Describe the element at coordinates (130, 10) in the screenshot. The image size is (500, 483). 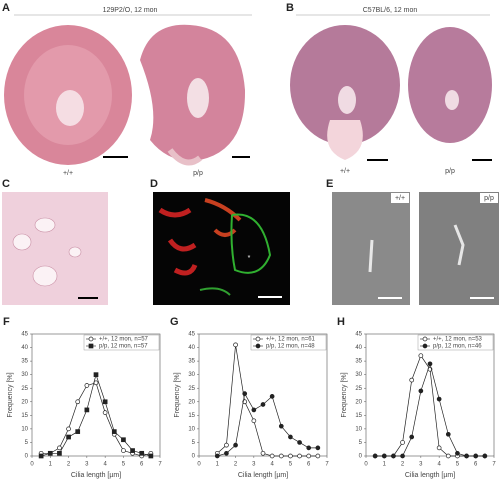
I see `panel-title: 129P2/O, 12 mon` at that location.